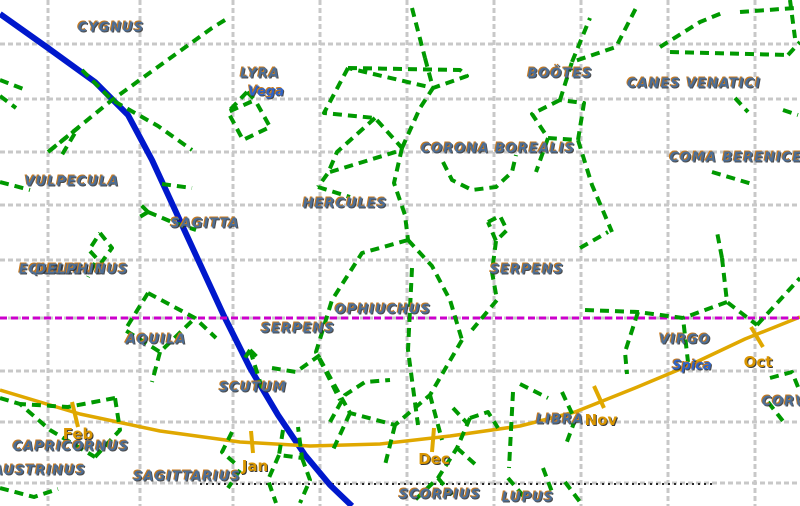  I want to click on ecliptic-tick-jan, so click(252, 442).